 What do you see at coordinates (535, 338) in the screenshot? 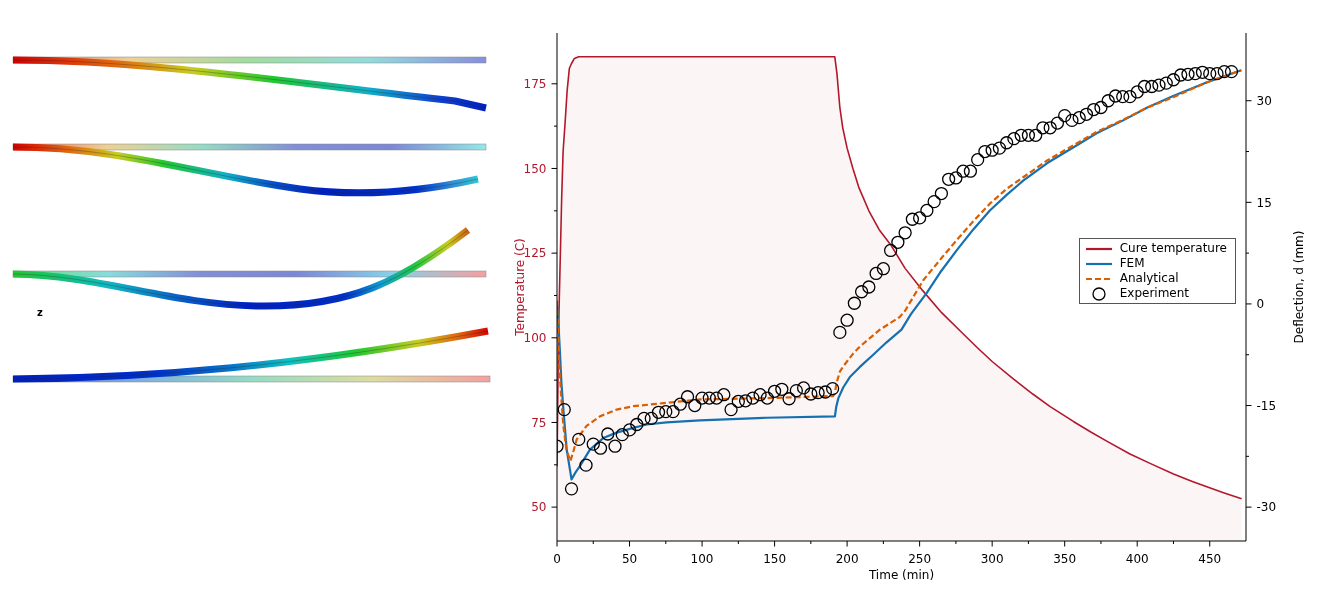
I see `y-tick-label: 100` at bounding box center [535, 338].